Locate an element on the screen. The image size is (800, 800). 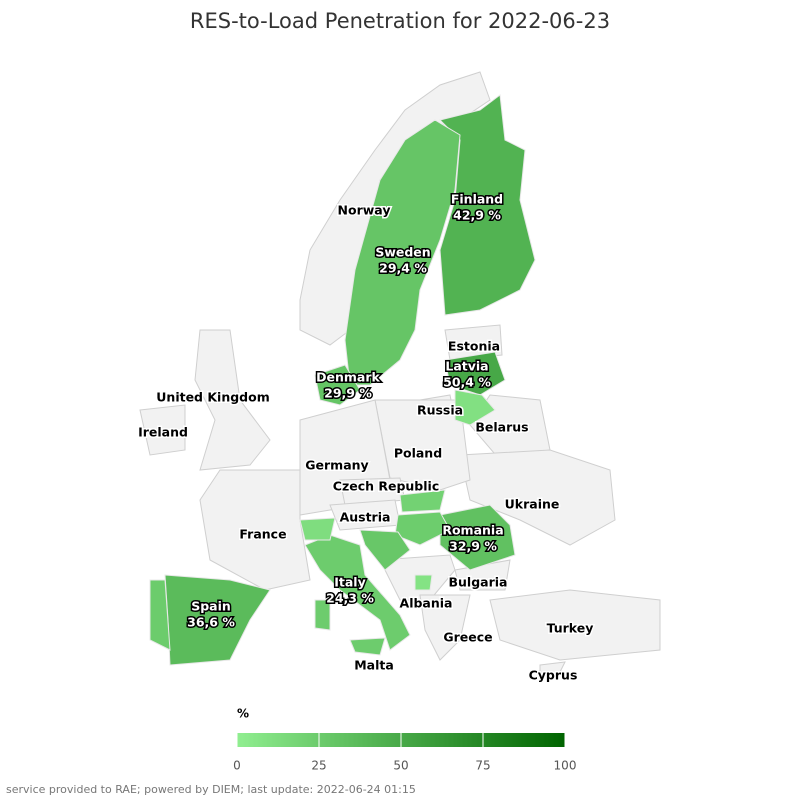
region-name: Germany is located at coordinates (336, 465).